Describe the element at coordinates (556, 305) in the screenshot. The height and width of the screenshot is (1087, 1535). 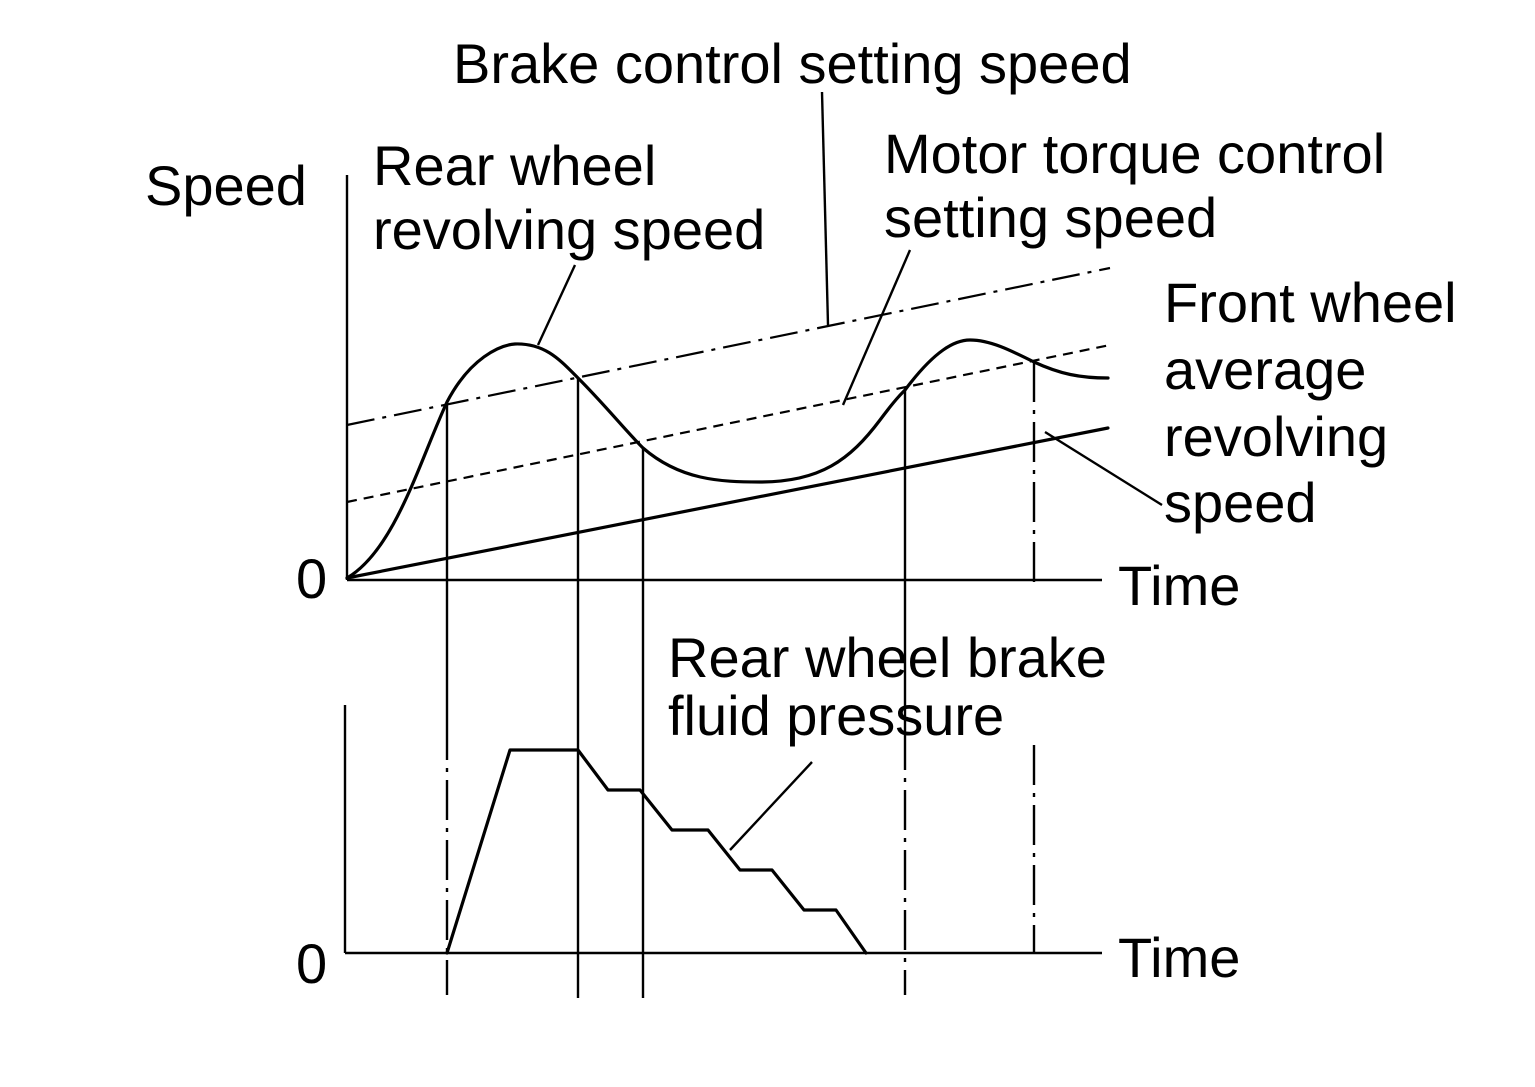
I see `rear-wheel-leader` at that location.